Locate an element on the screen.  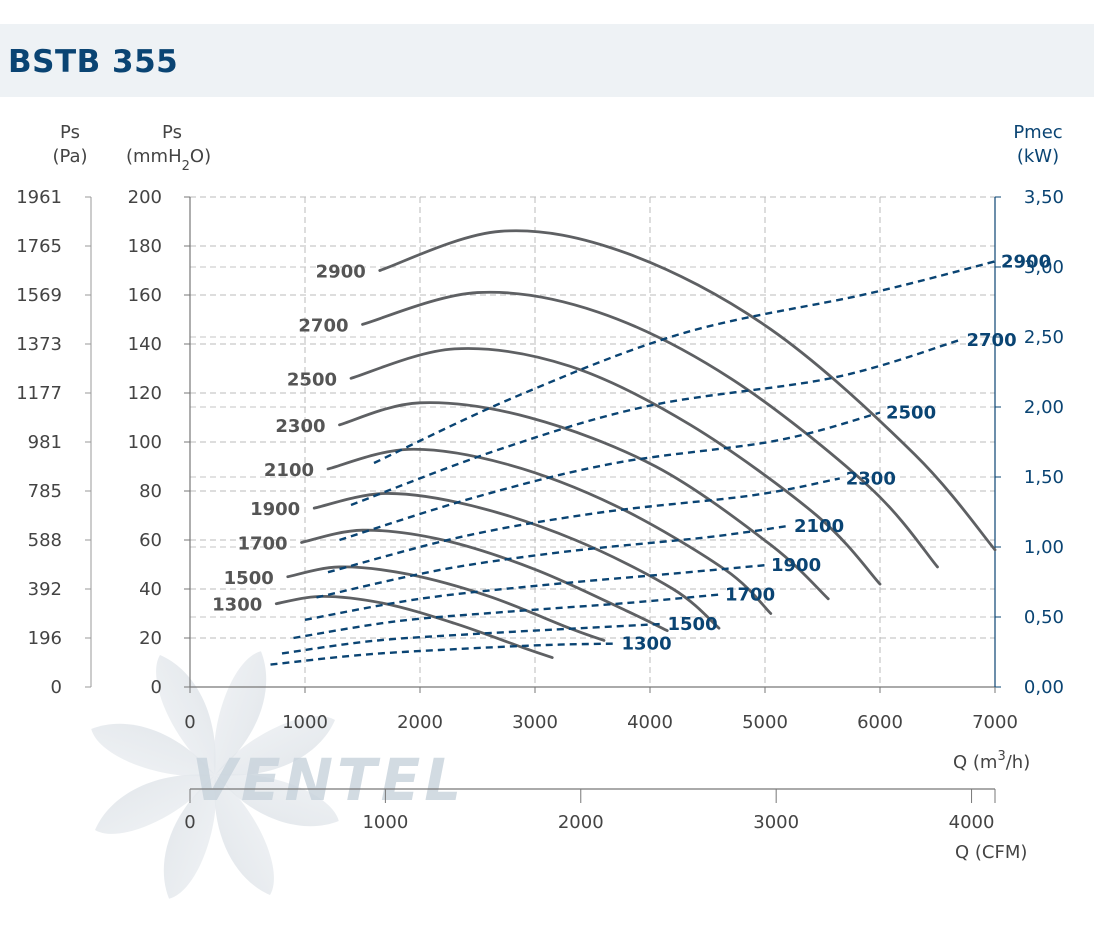
pressure-curve-label: 2300 is located at coordinates (300, 426).